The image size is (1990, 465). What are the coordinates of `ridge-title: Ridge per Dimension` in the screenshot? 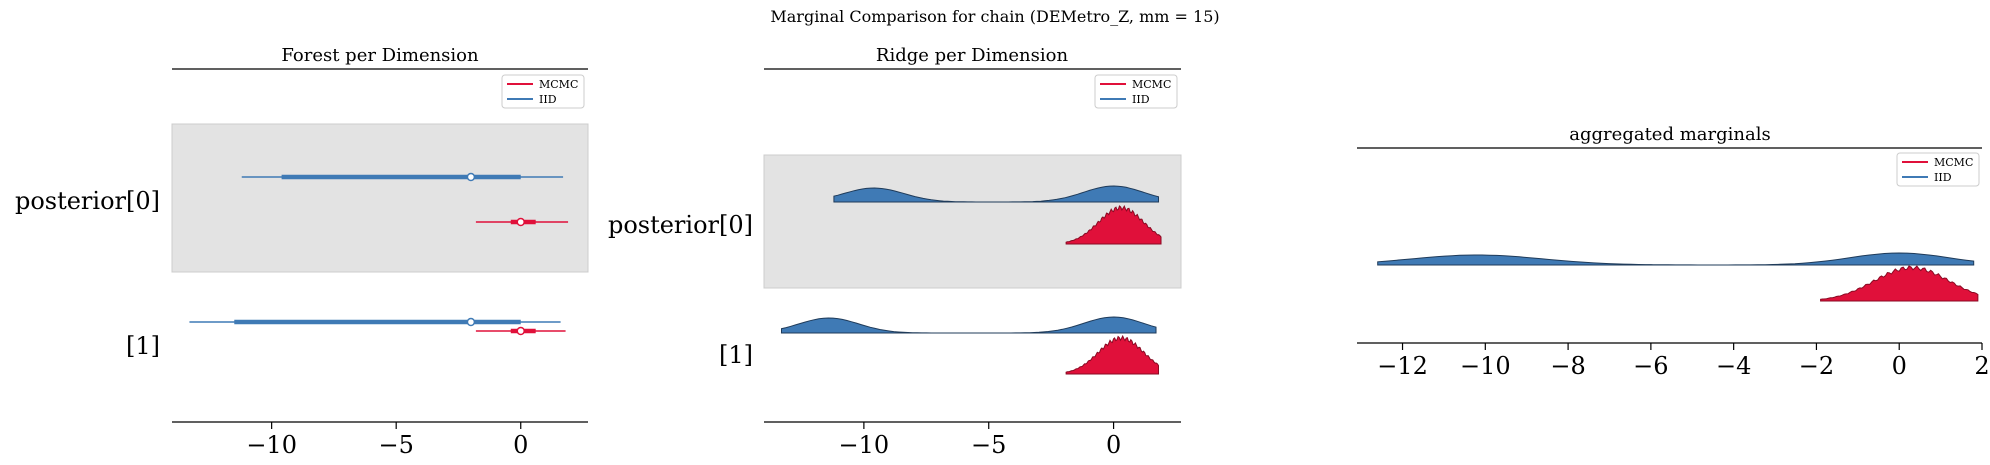 It's located at (972, 55).